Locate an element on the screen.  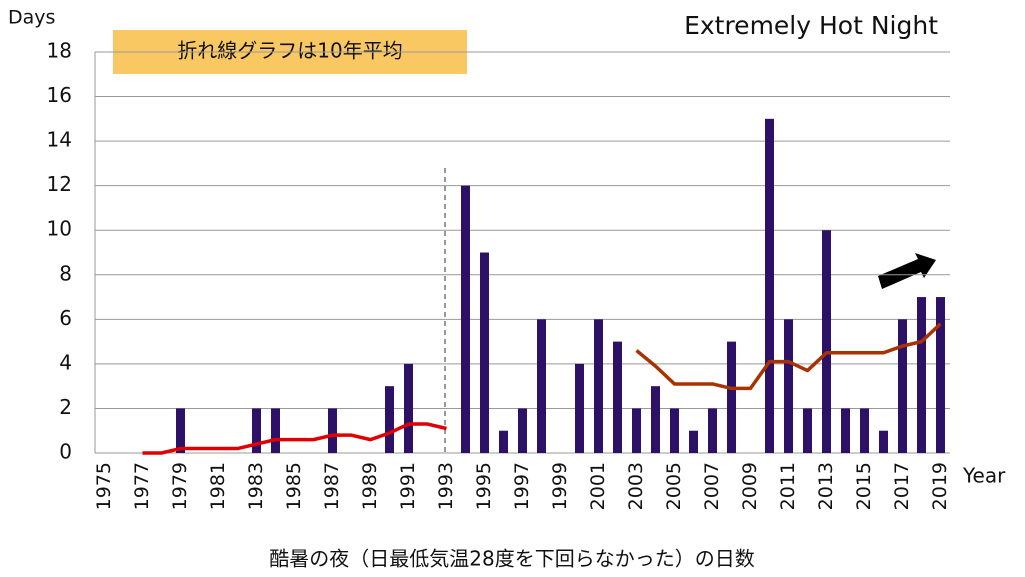
trend-arrow is located at coordinates (907, 271).